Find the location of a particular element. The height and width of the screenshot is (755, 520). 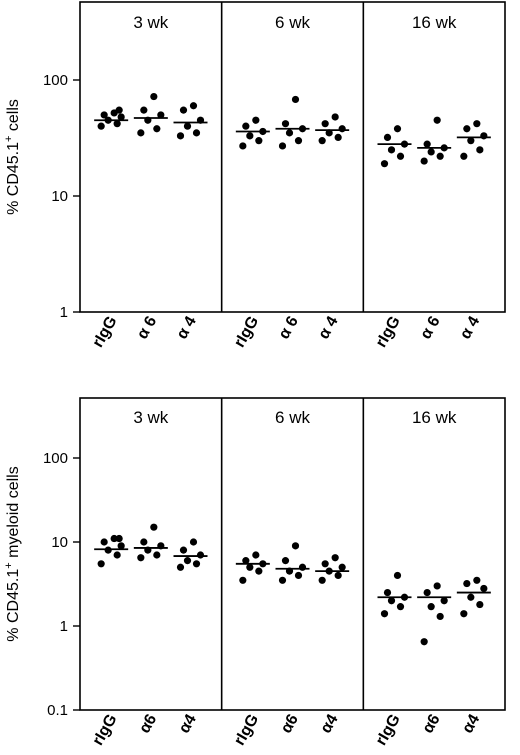

x-category-label: α 4 is located at coordinates (328, 327).